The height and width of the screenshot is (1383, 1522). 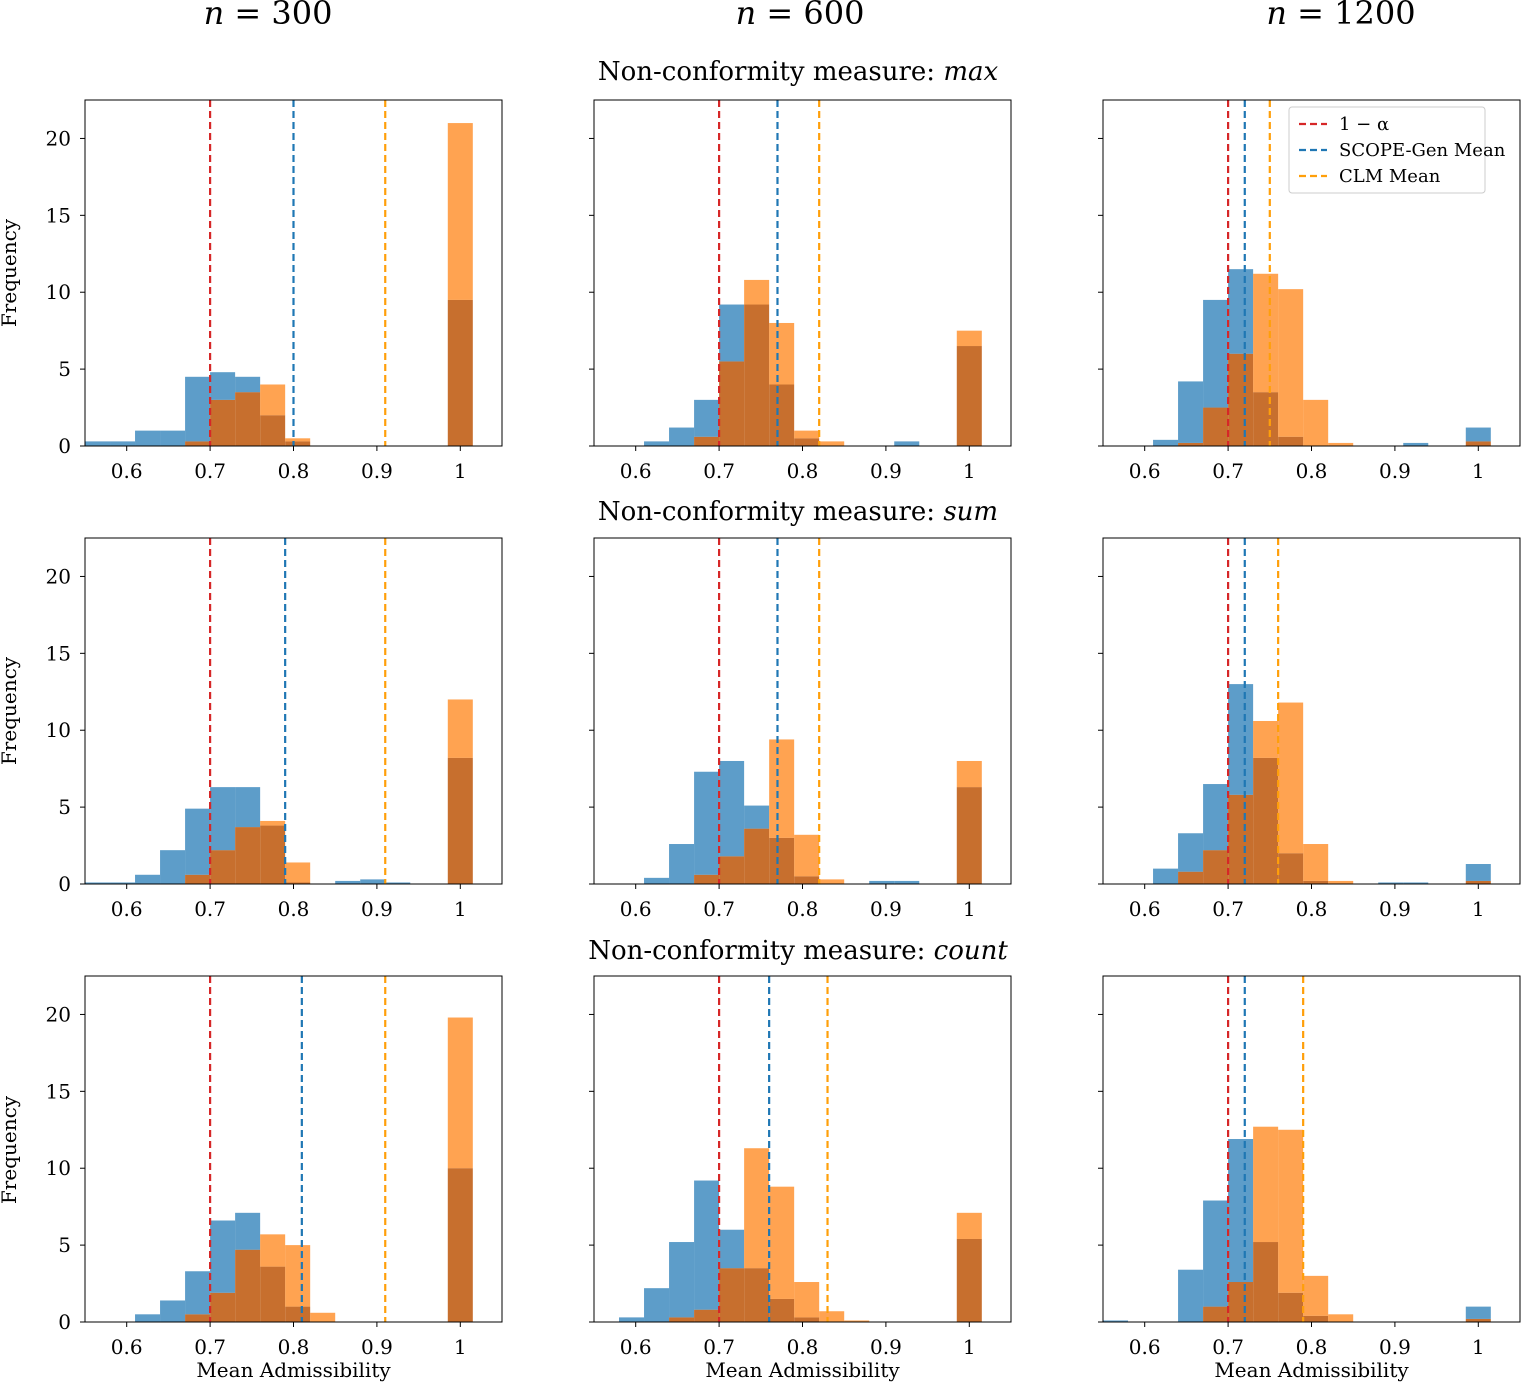 I want to click on row-title: Non-conformity measure: count, so click(x=798, y=951).